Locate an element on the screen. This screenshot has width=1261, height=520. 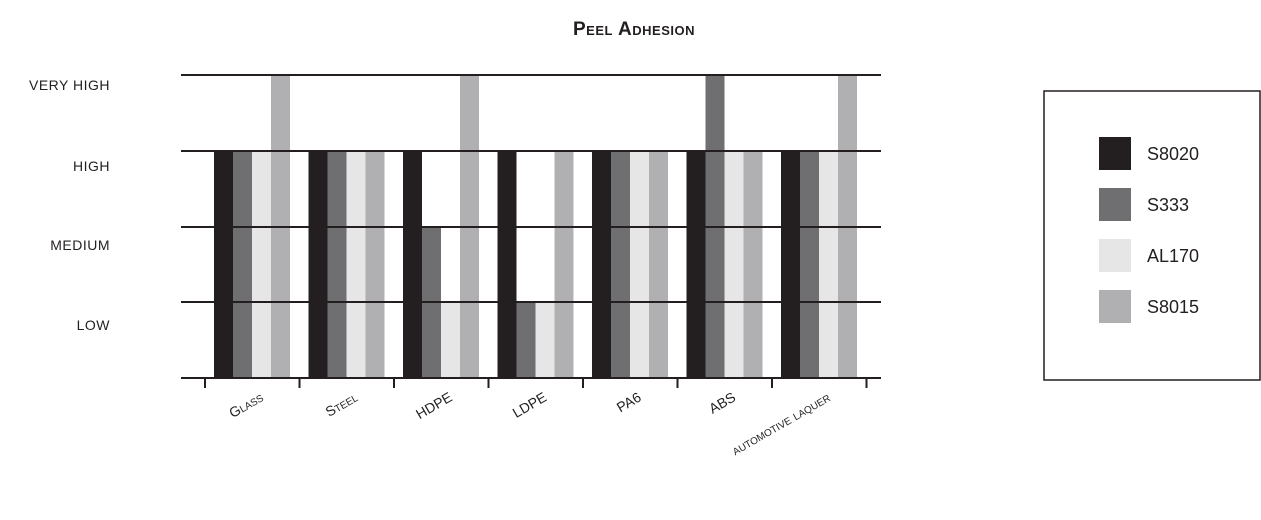
legend-label: S8015 is located at coordinates (1173, 307).